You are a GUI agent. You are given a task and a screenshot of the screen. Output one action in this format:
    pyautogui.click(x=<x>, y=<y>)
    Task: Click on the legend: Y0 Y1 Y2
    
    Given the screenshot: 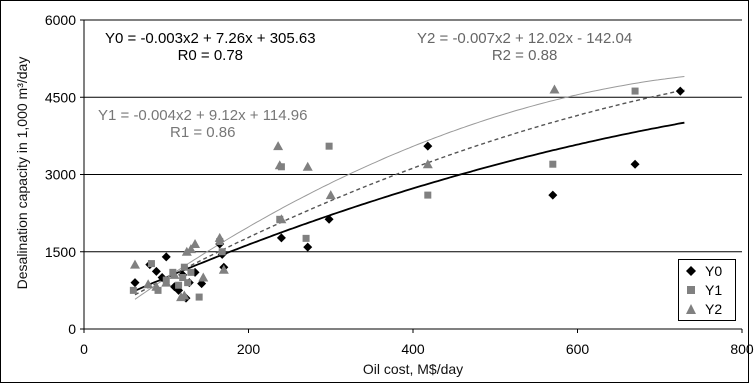 What is the action you would take?
    pyautogui.click(x=707, y=290)
    